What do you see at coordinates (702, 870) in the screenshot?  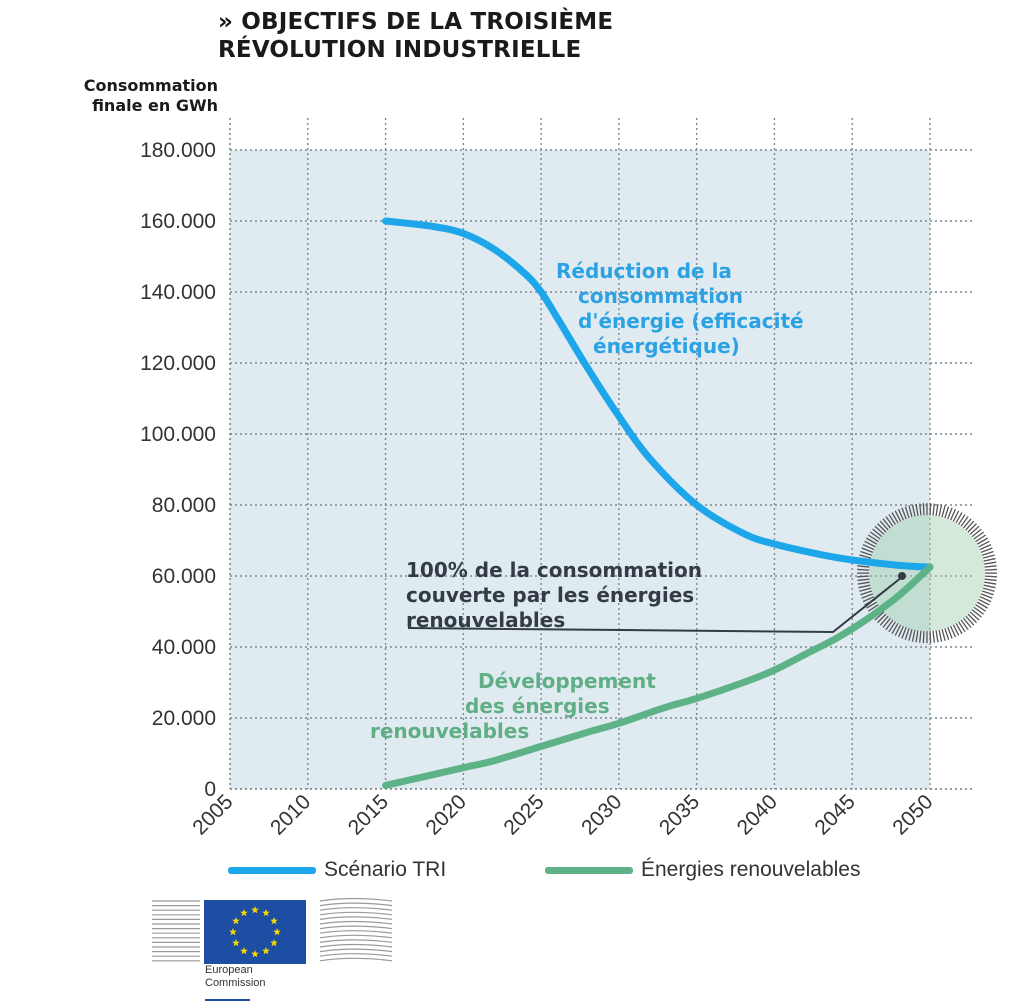 I see `legend-item-energies-renouvelables: Énergies renouvelables` at bounding box center [702, 870].